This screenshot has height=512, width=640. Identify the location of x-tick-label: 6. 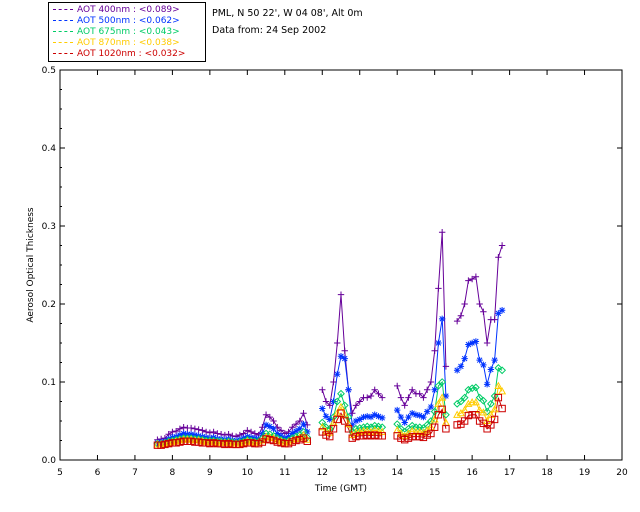
(98, 473).